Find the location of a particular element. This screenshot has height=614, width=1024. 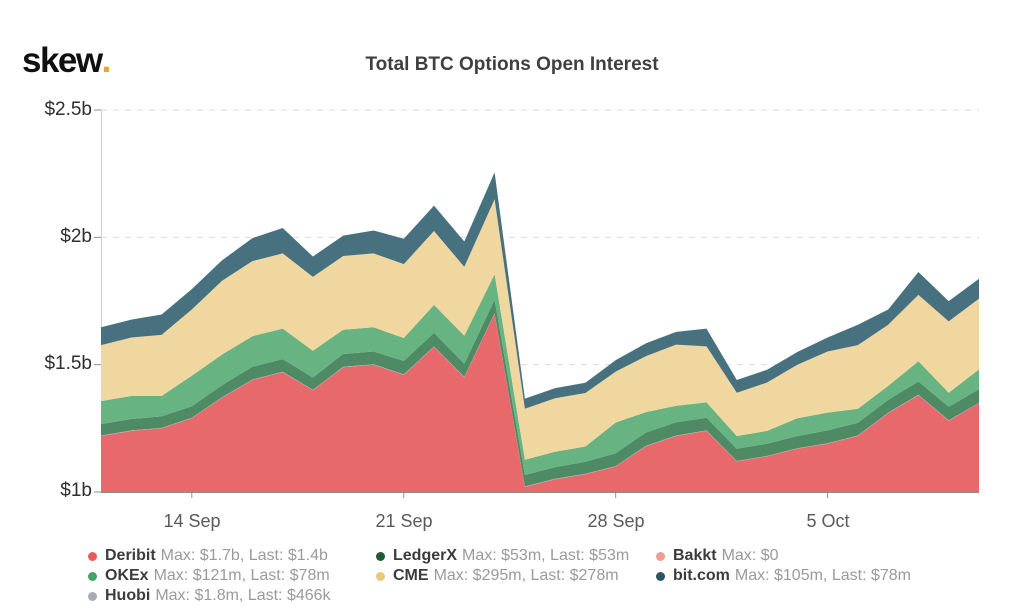

skew-logo: skew. is located at coordinates (66, 61).